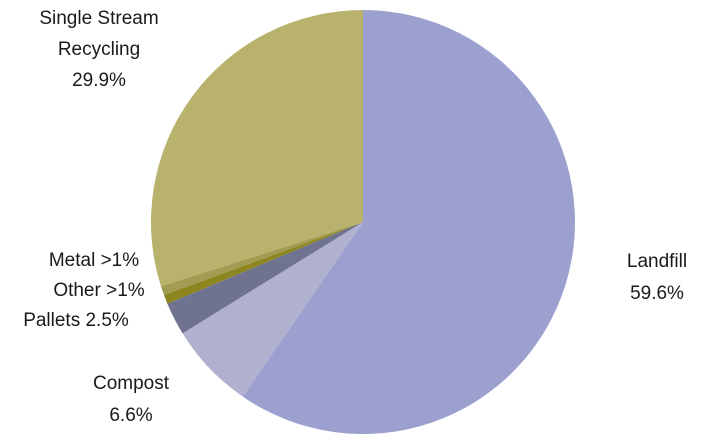 This screenshot has width=710, height=434. I want to click on pie-label-metal: Metal >1%, so click(94, 260).